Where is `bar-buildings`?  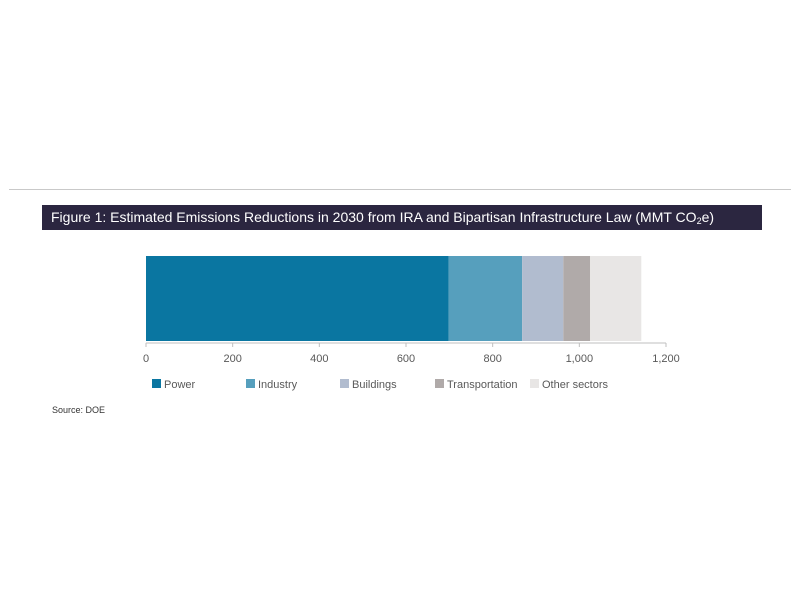
bar-buildings is located at coordinates (543, 298).